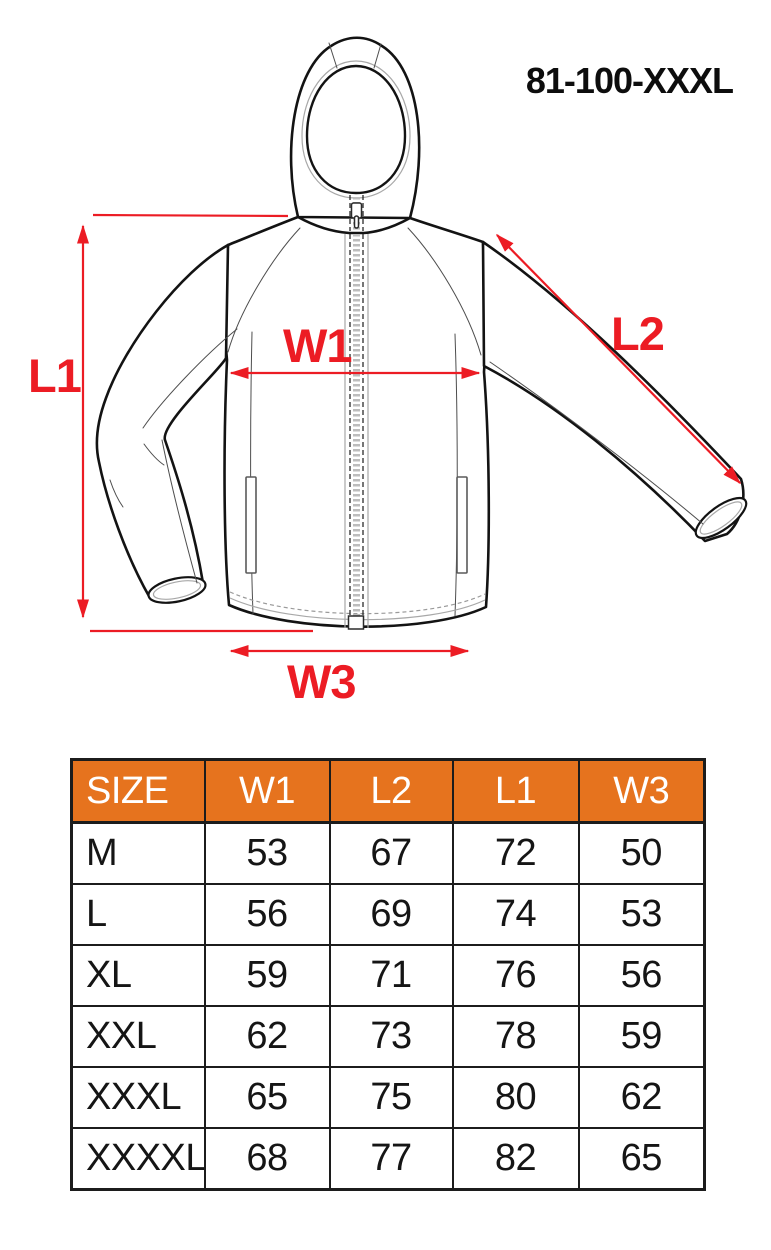  Describe the element at coordinates (264, 290) in the screenshot. I see `left-raglan-seam` at that location.